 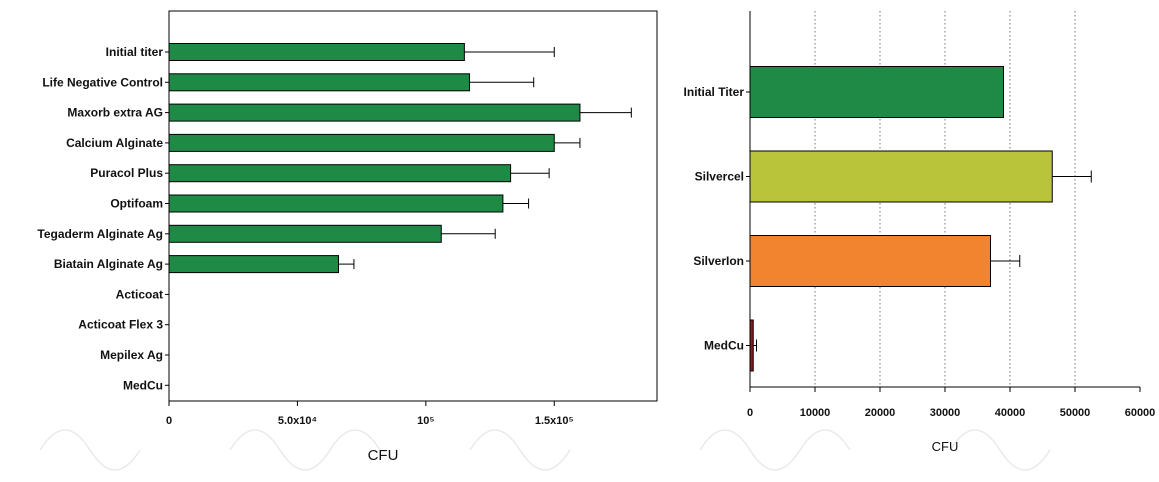 What do you see at coordinates (126, 173) in the screenshot?
I see `left-category-label: Puracol Plus` at bounding box center [126, 173].